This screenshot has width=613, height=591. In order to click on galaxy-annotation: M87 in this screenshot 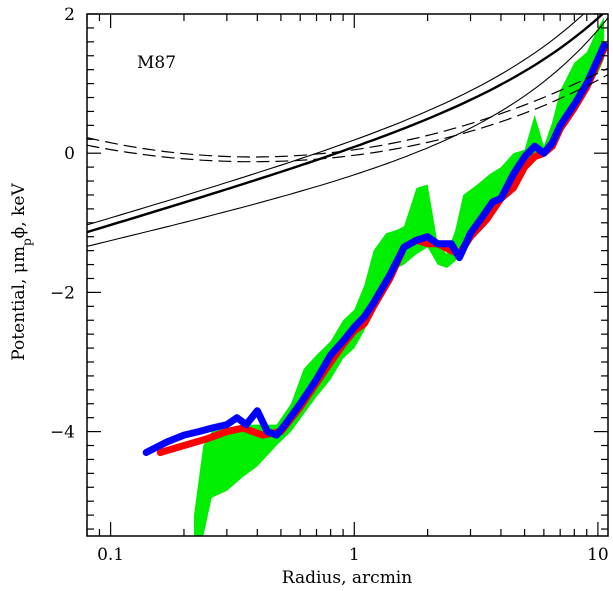, I will do `click(156, 63)`.